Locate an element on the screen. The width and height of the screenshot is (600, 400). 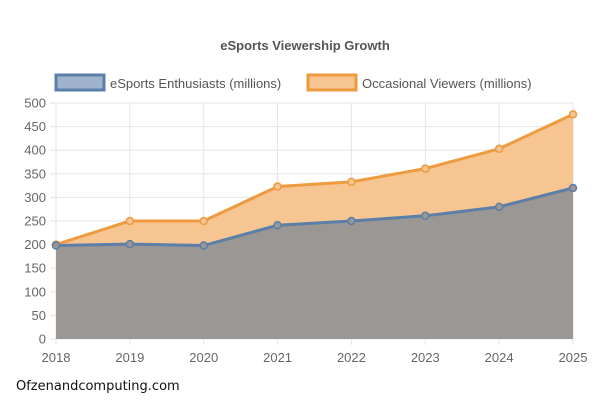
y-tick-label: 450 is located at coordinates (35, 126).